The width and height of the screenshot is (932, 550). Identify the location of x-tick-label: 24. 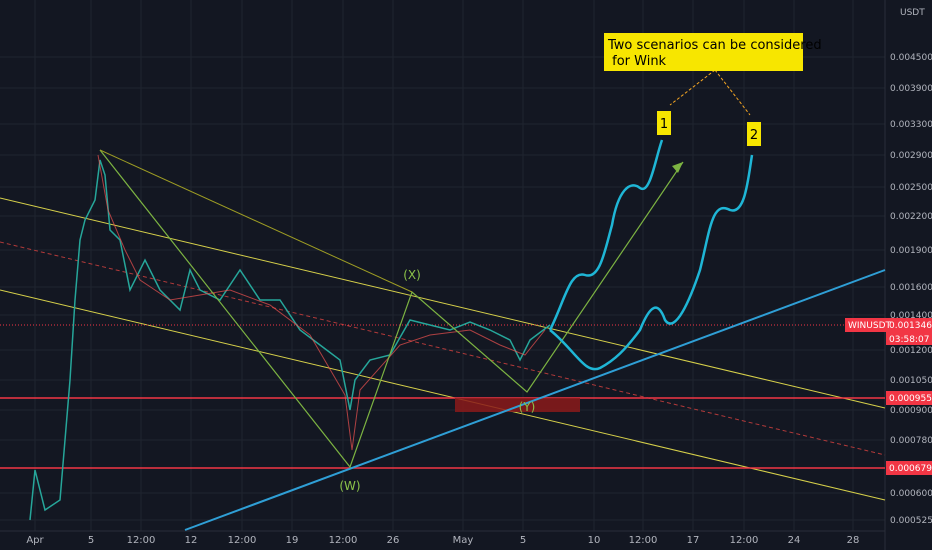
(794, 540).